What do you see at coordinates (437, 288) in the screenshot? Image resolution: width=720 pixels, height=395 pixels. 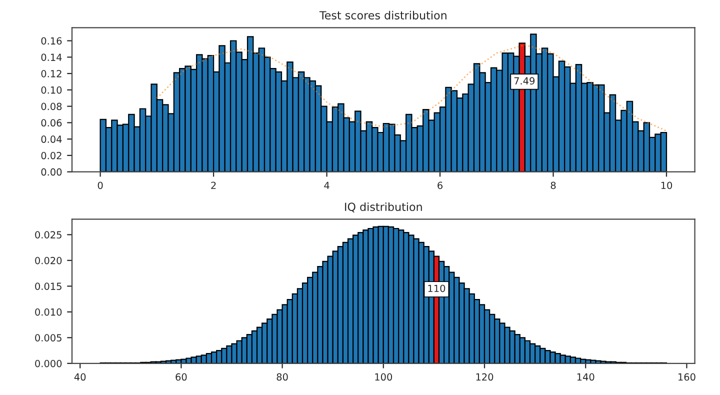 I see `annotation: 110` at bounding box center [437, 288].